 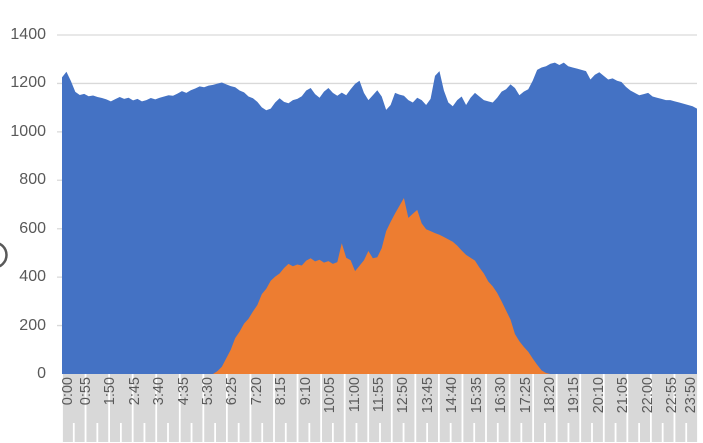 What do you see at coordinates (32, 277) in the screenshot?
I see `y-axis-tick-label: 400` at bounding box center [32, 277].